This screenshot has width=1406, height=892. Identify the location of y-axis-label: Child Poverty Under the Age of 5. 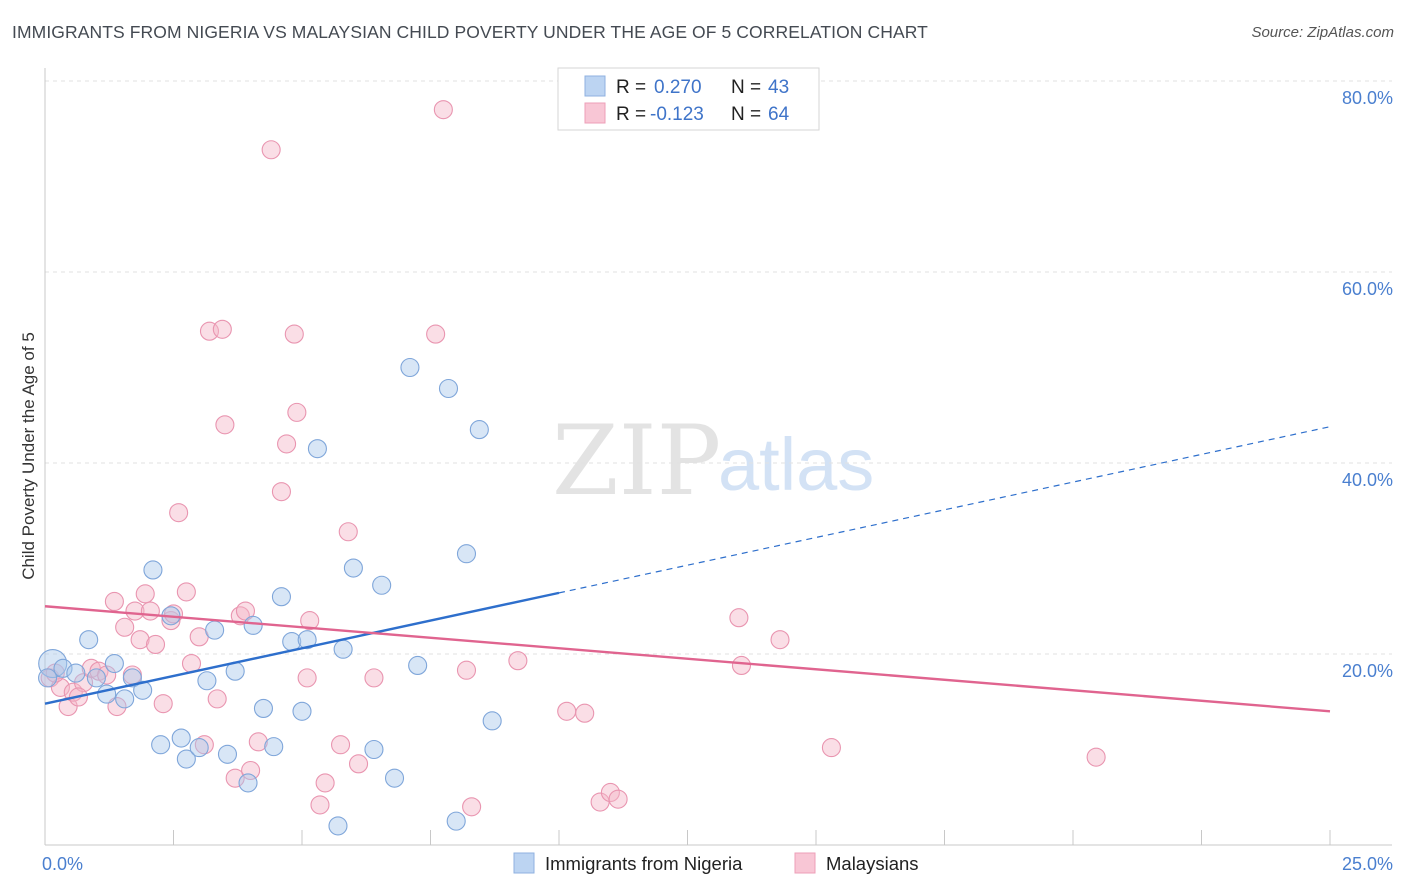
(28, 456).